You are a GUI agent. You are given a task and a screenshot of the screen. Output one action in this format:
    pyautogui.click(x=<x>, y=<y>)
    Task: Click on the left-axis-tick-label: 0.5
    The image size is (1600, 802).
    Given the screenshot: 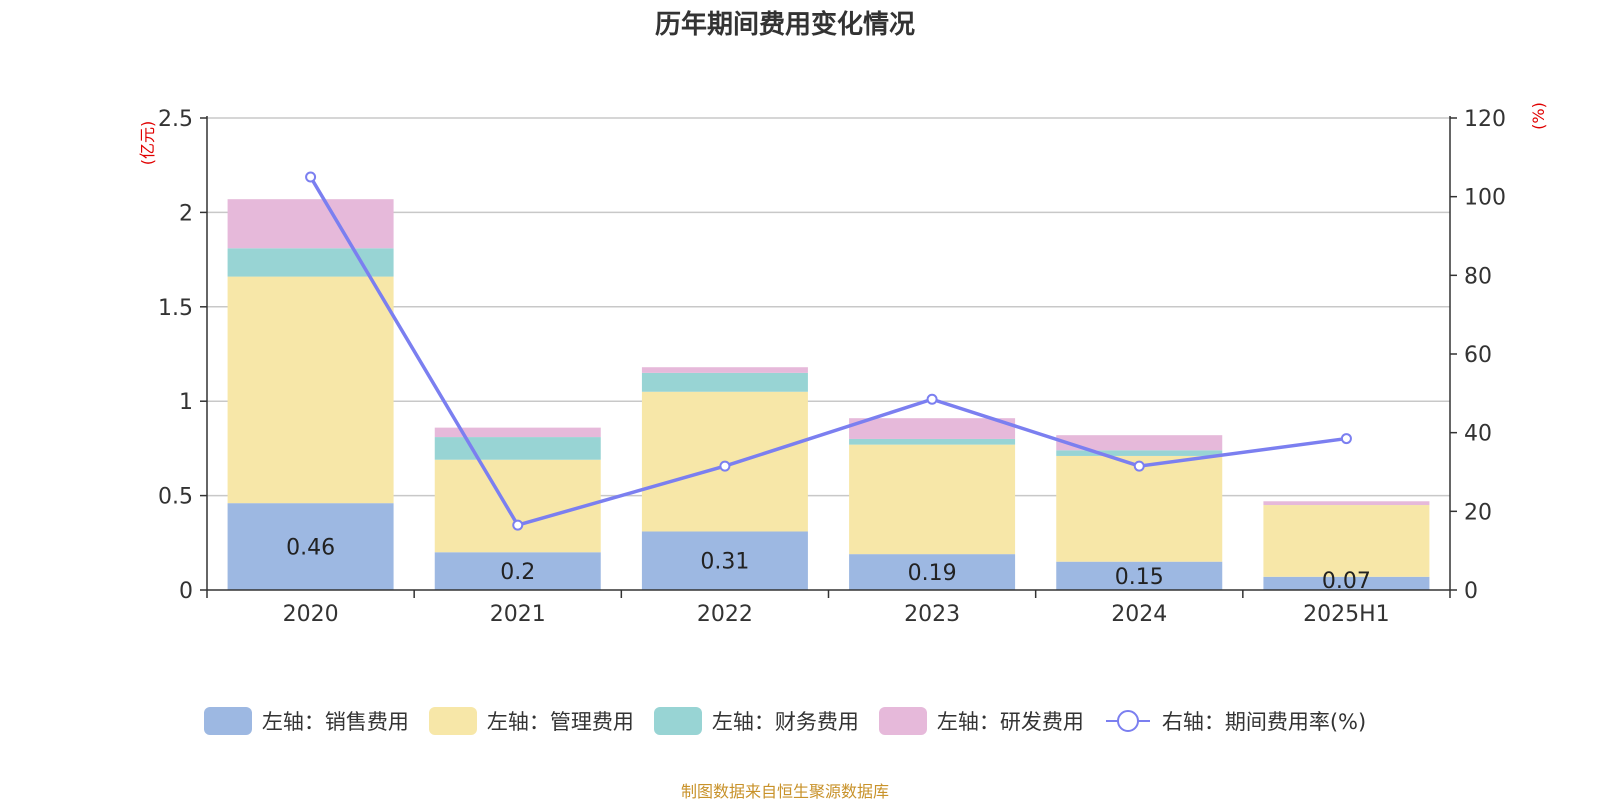 What is the action you would take?
    pyautogui.click(x=175, y=497)
    